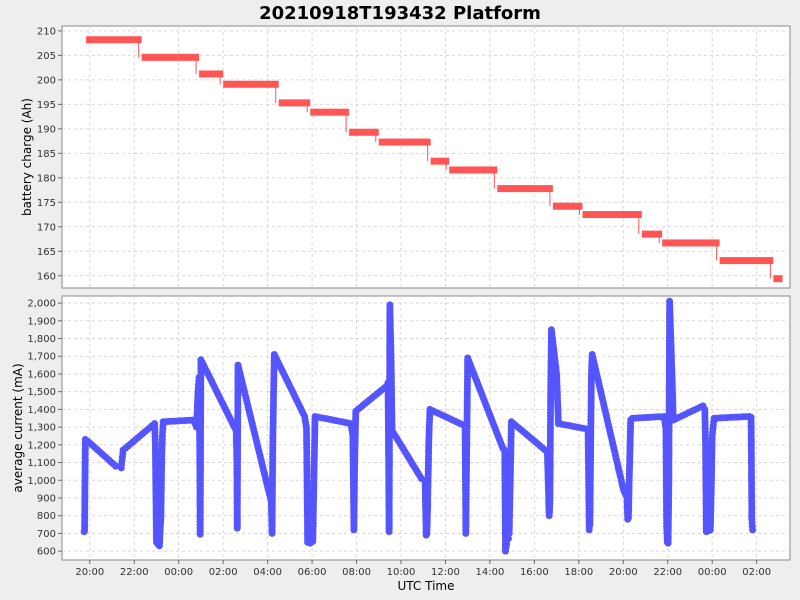 The image size is (800, 600). Describe the element at coordinates (46, 105) in the screenshot. I see `charge-y-tick-label: 195` at that location.